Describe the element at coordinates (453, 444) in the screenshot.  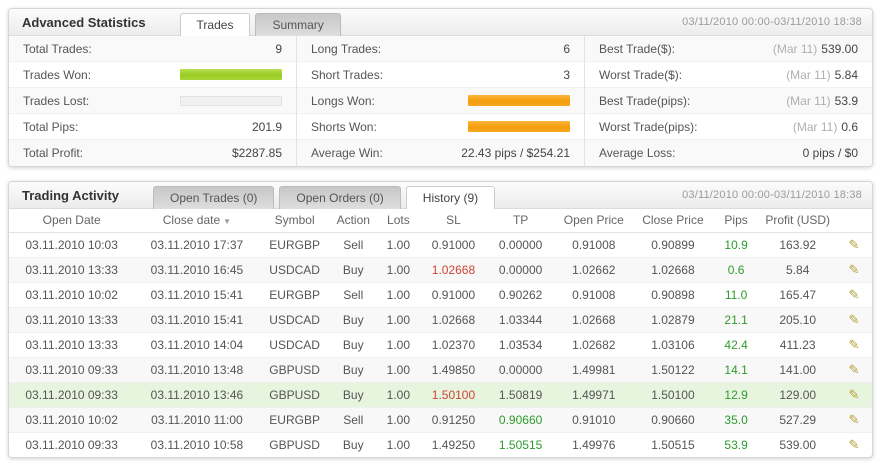
I see `cell-sl: 1.49250` at that location.